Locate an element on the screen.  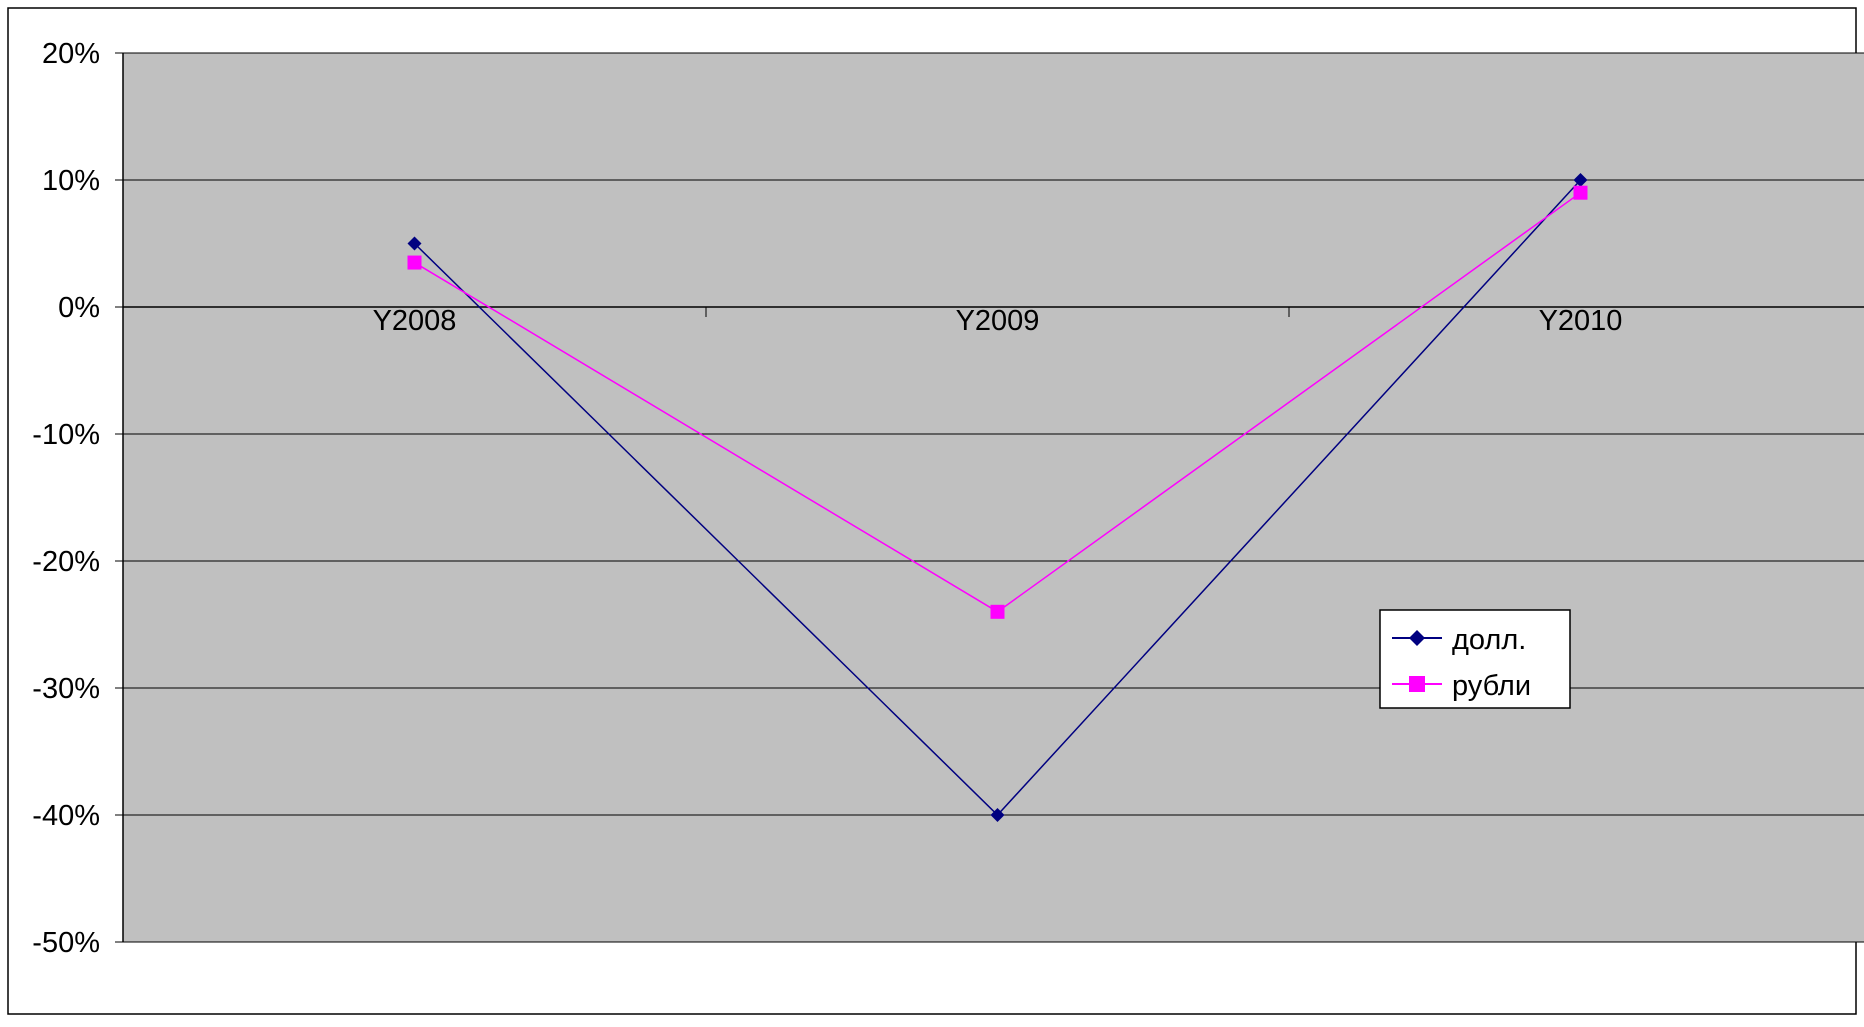
legend-label-dollars: долл. is located at coordinates (1489, 640).